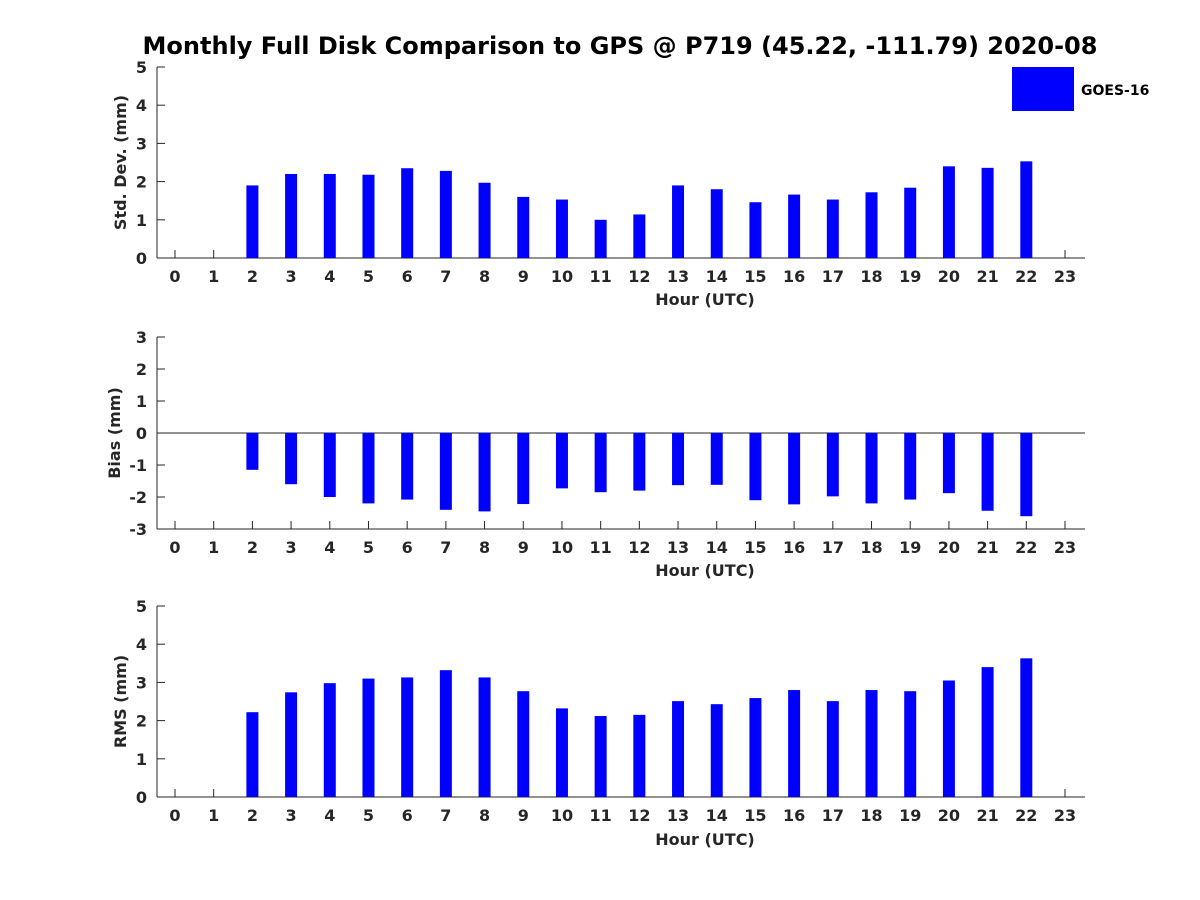  Describe the element at coordinates (329, 815) in the screenshot. I see `rms-xtick-label: 4` at that location.